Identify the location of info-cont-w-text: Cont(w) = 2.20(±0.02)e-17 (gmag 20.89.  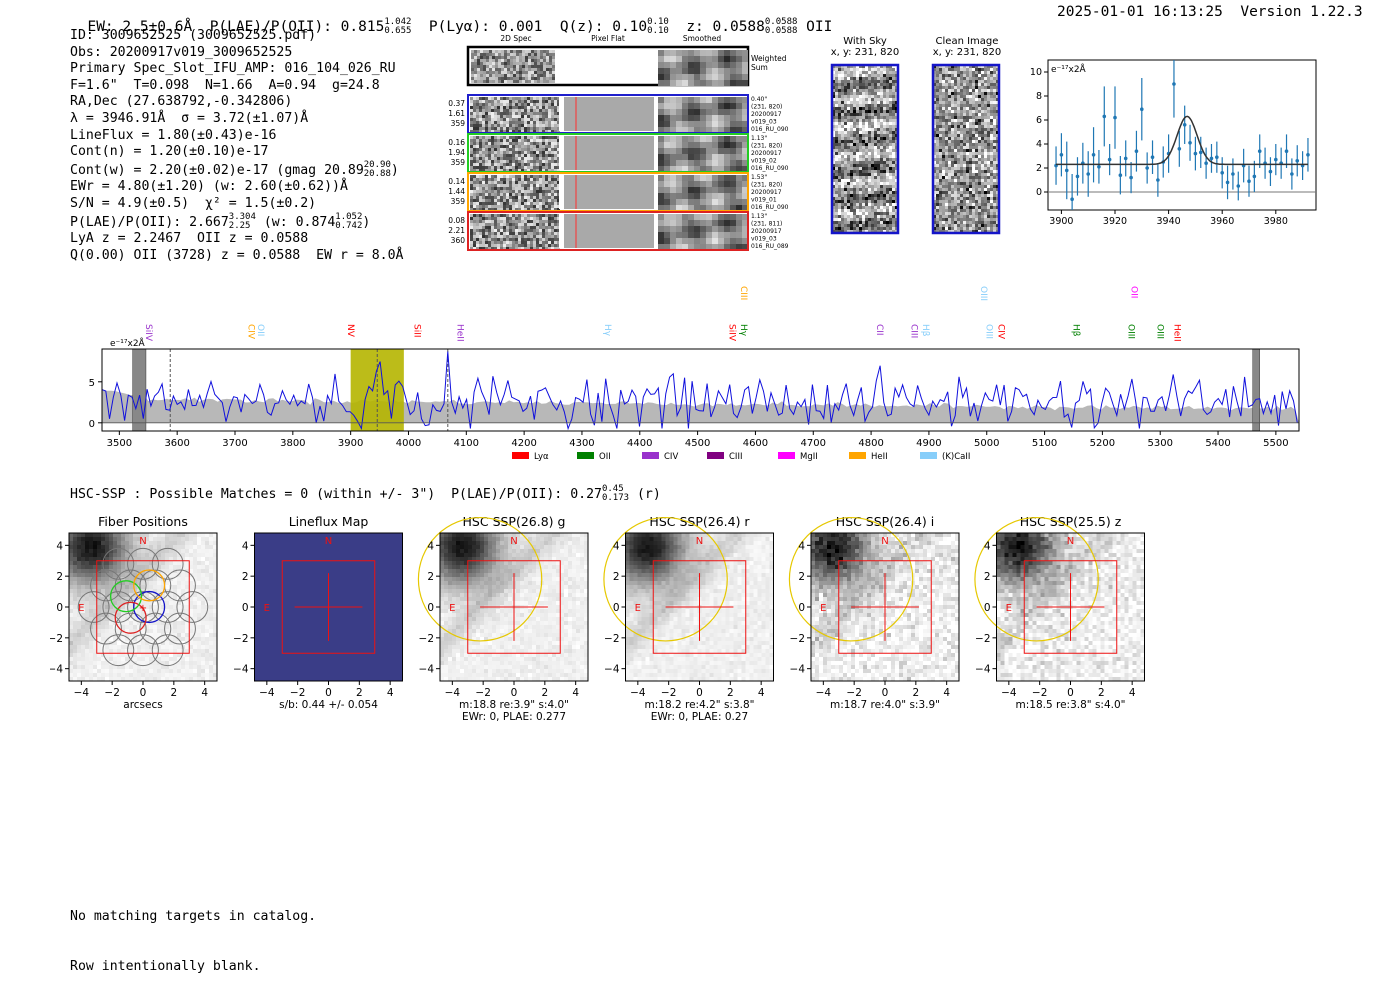
(217, 170).